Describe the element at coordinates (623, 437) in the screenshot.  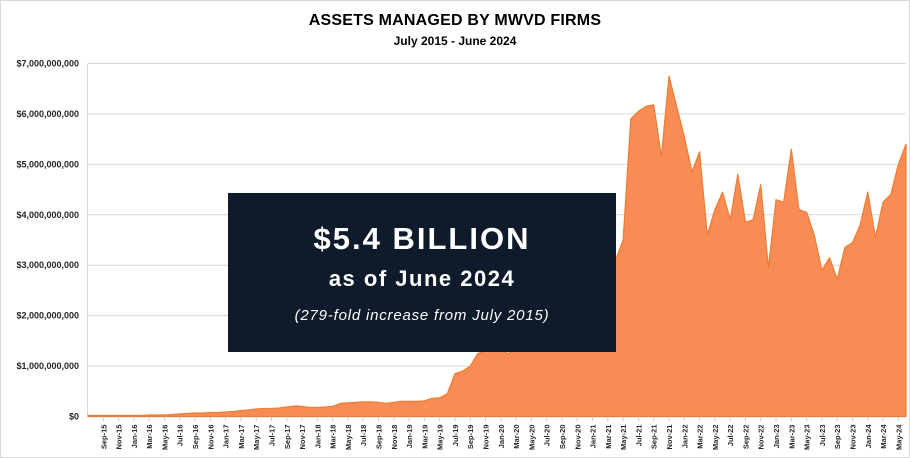
I see `x-tick-label: May-21` at that location.